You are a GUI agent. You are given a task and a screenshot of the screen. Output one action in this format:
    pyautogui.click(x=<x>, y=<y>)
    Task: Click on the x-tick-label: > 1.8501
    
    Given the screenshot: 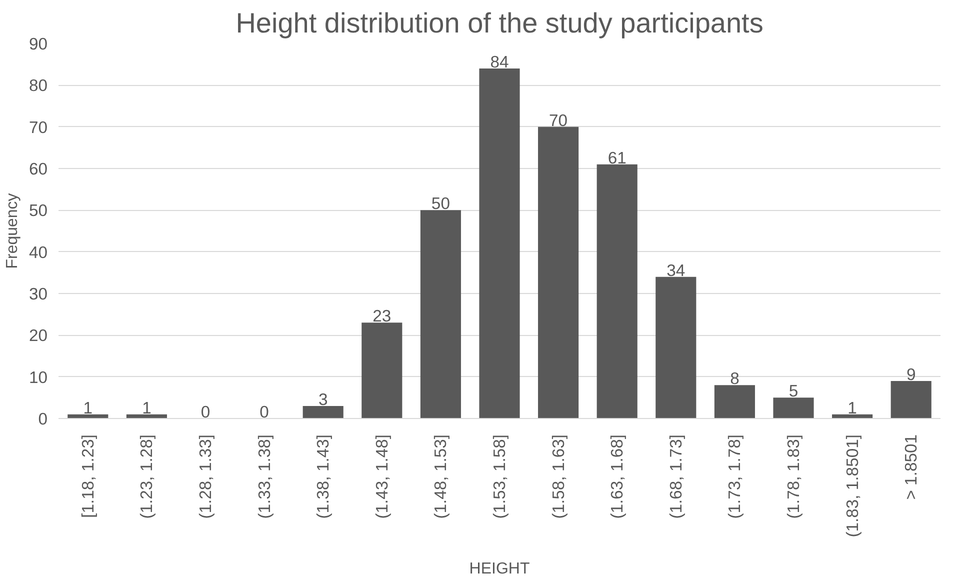 What is the action you would take?
    pyautogui.click(x=911, y=467)
    